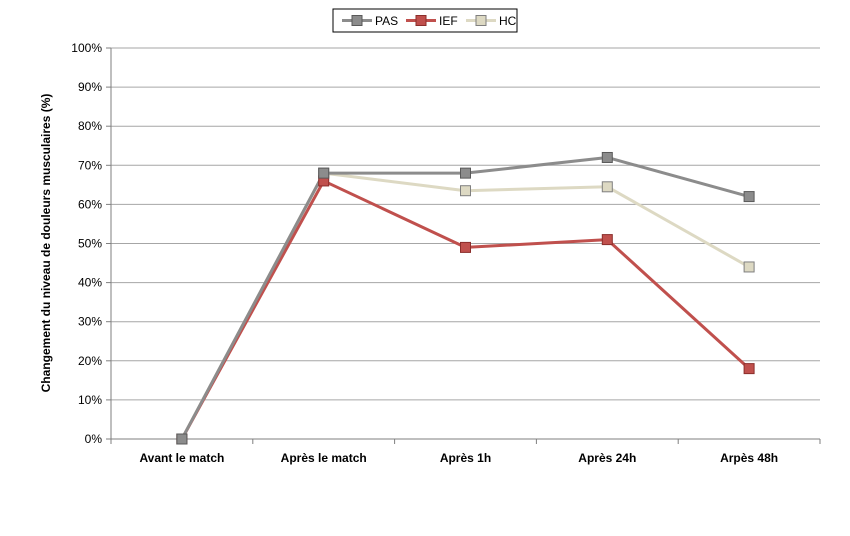  I want to click on y-tick-label: 70%, so click(90, 165).